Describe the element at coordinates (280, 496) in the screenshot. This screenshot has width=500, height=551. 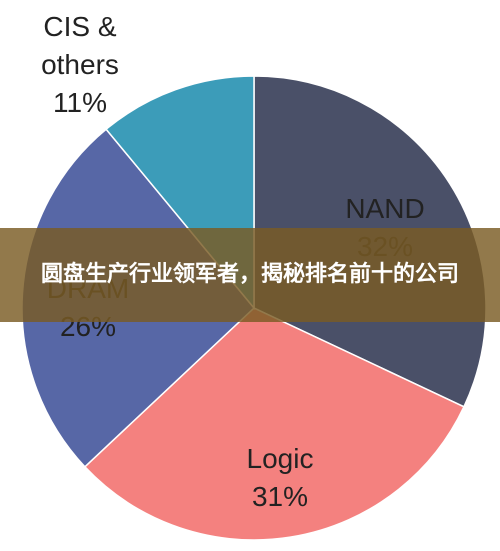
I see `value-label: 31%` at that location.